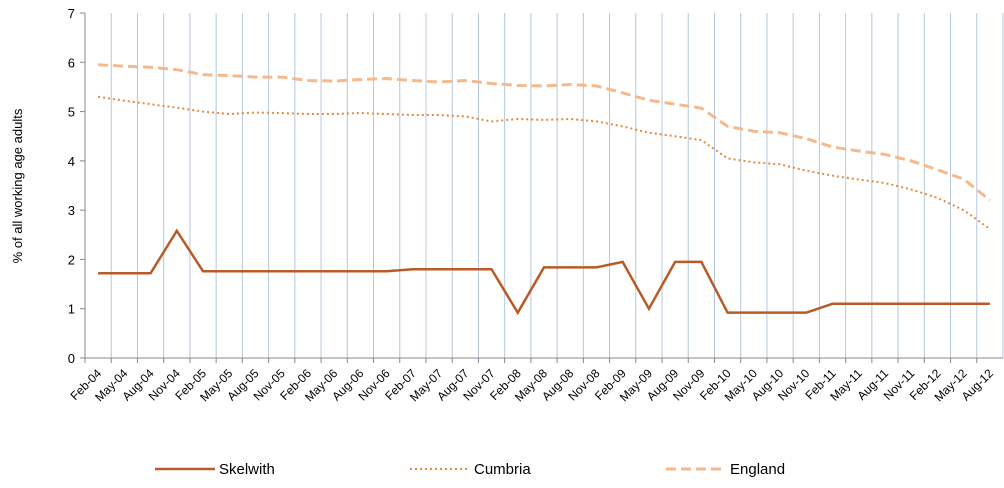 The height and width of the screenshot is (488, 1004). What do you see at coordinates (247, 469) in the screenshot?
I see `legend-label: Skelwith` at bounding box center [247, 469].